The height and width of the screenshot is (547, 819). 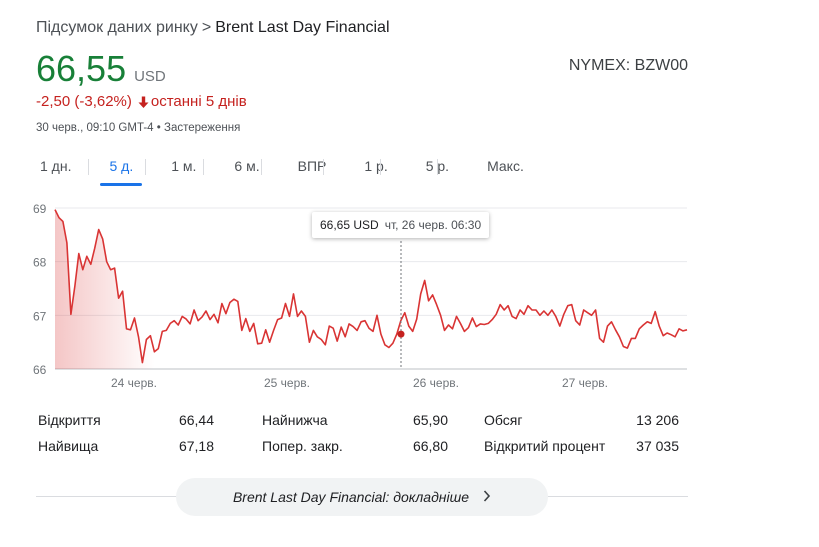 I want to click on stat-value-low: 65,90, so click(x=430, y=420).